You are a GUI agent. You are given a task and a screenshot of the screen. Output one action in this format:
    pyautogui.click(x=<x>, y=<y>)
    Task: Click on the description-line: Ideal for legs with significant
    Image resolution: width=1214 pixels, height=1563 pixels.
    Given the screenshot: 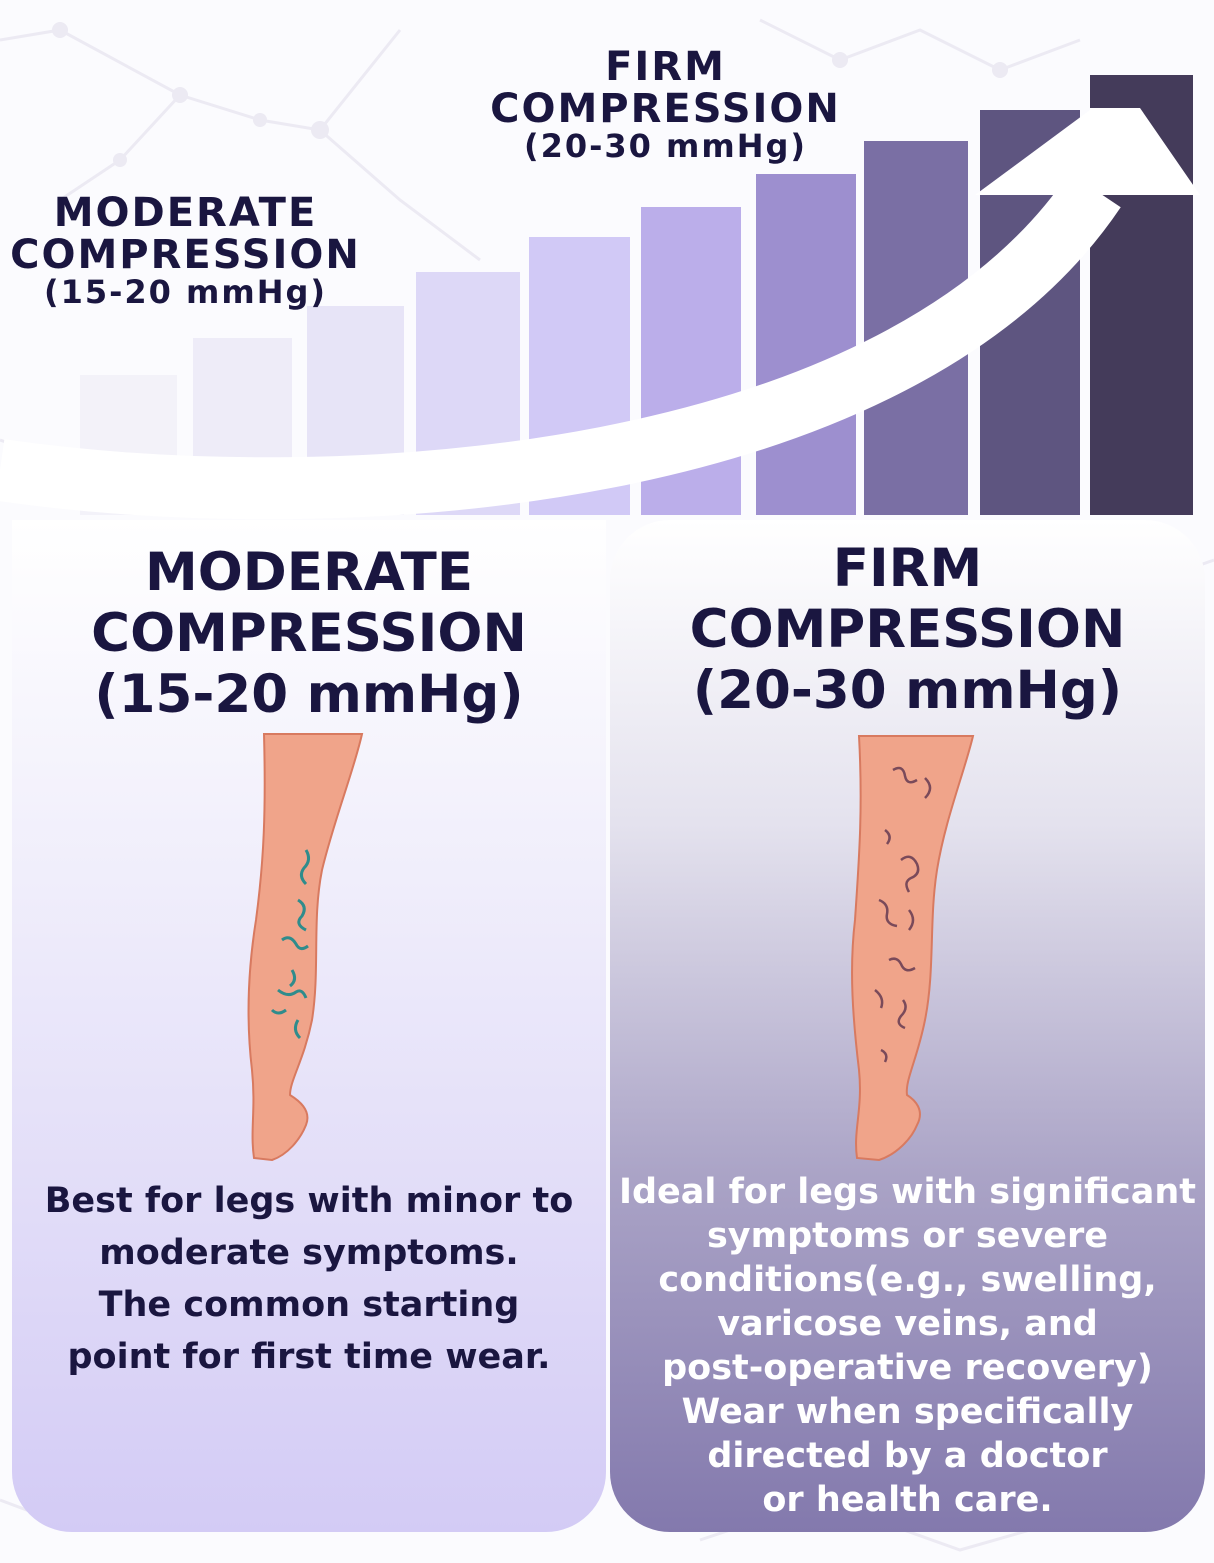 What is the action you would take?
    pyautogui.click(x=907, y=1192)
    